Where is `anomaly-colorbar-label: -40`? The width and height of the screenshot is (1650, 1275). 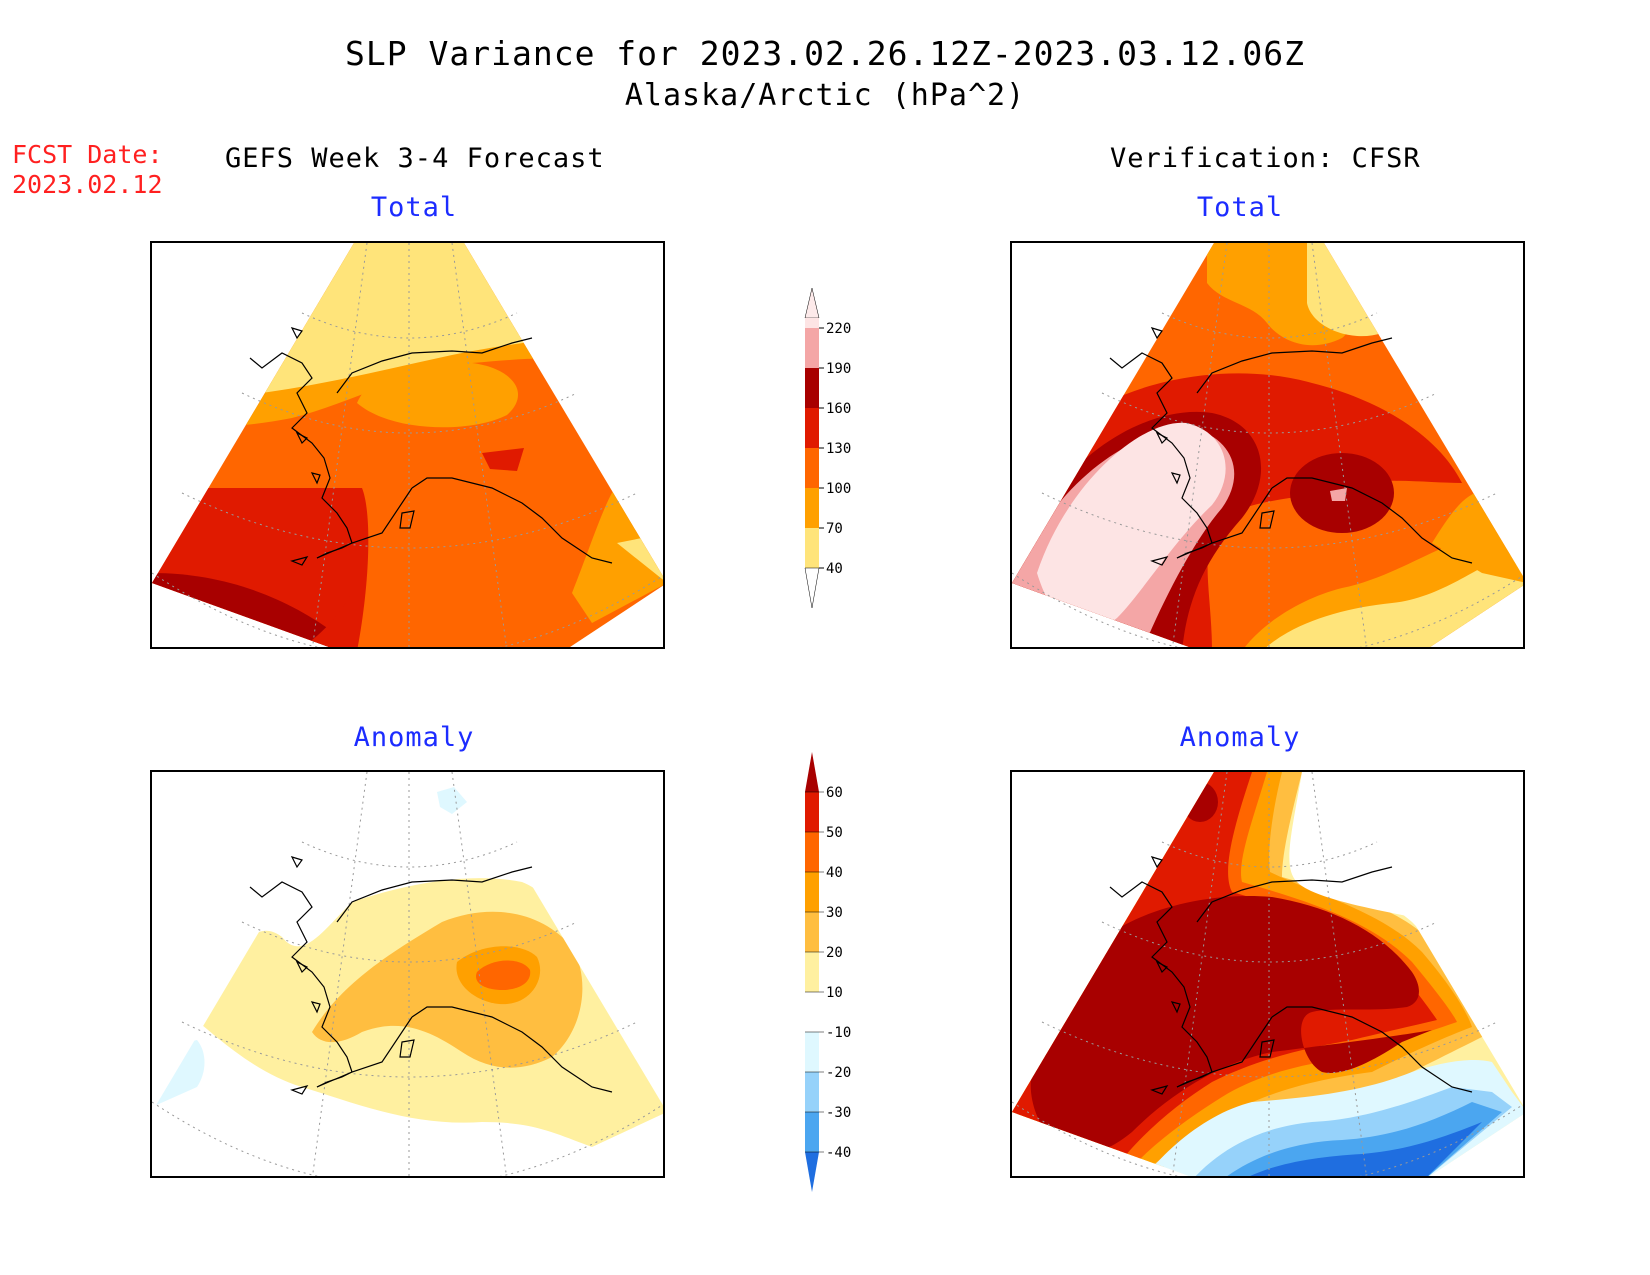
anomaly-colorbar-label: -40 is located at coordinates (838, 1153).